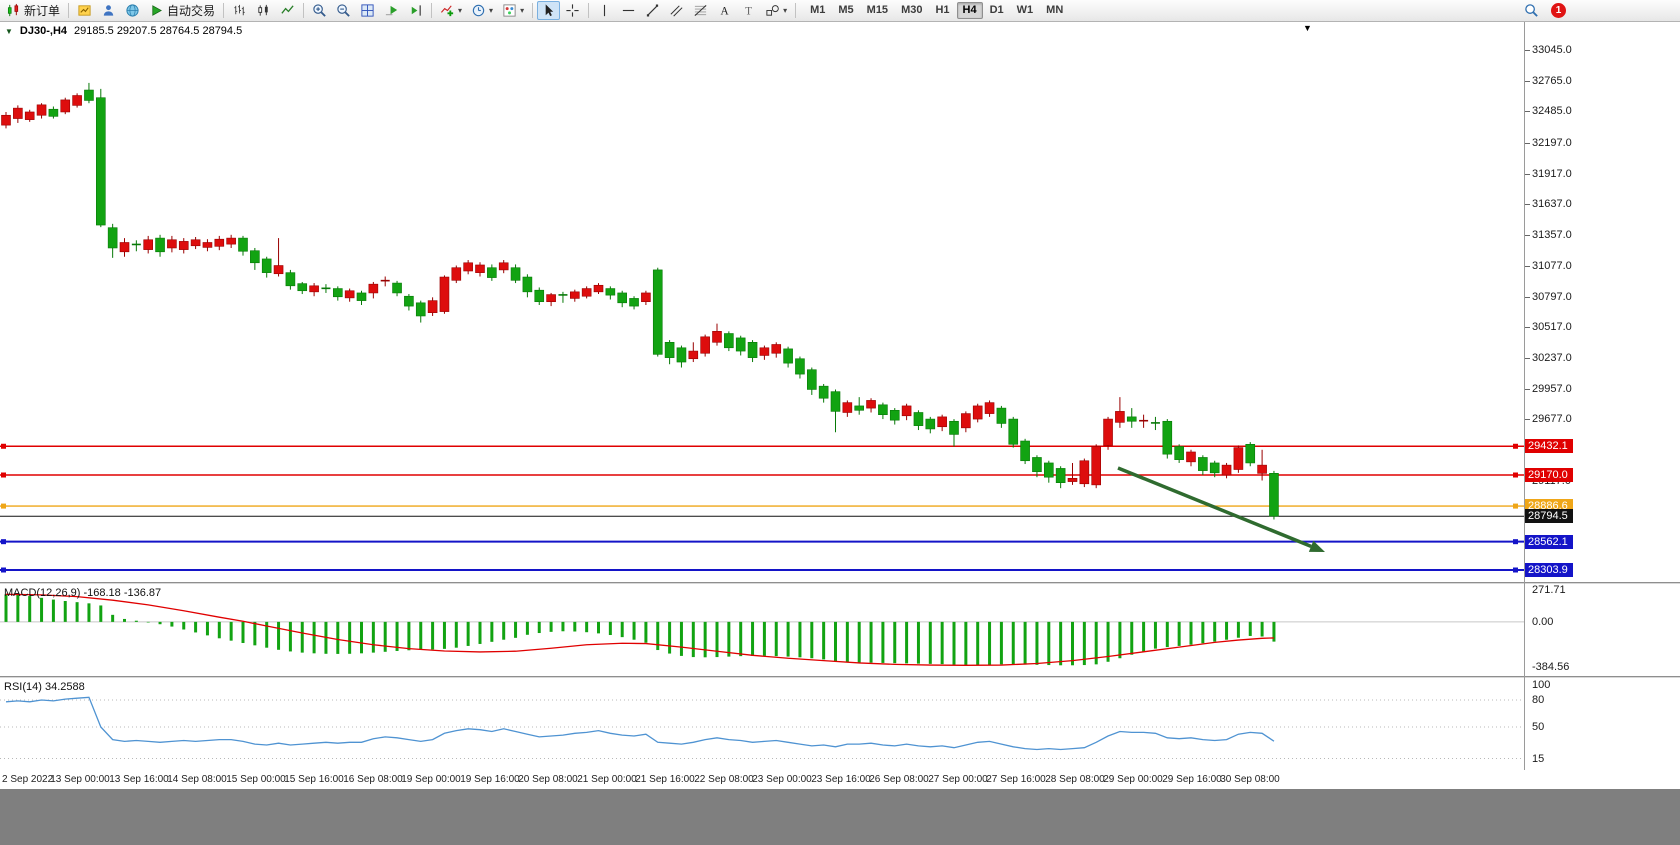 This screenshot has height=845, width=1680. Describe the element at coordinates (391, 10) in the screenshot. I see `auto-scroll-button` at that location.